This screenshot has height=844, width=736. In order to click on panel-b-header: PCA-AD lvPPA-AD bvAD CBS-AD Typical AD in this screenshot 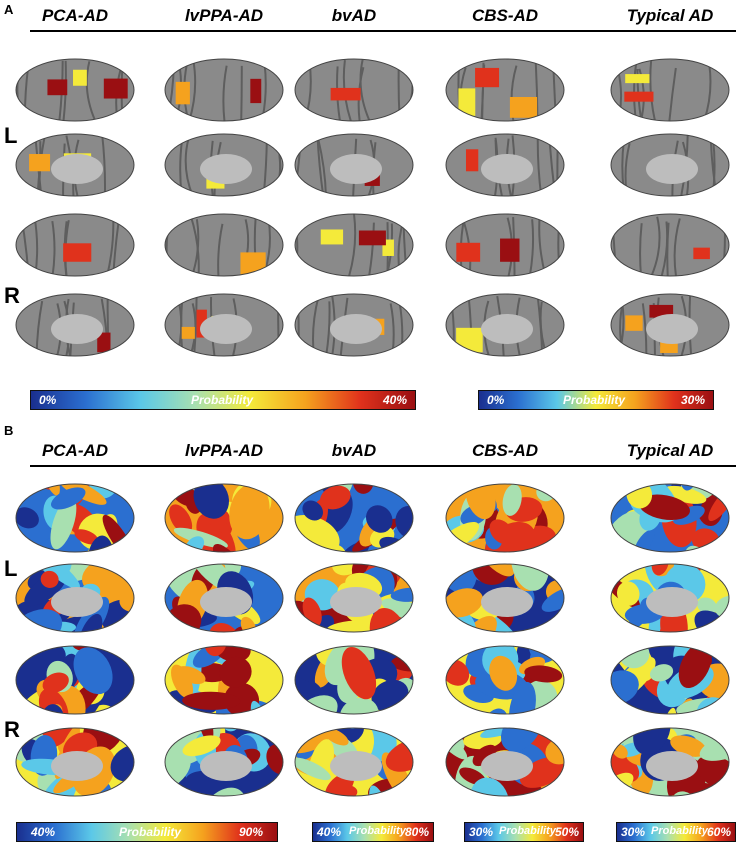, I will do `click(383, 454)`.